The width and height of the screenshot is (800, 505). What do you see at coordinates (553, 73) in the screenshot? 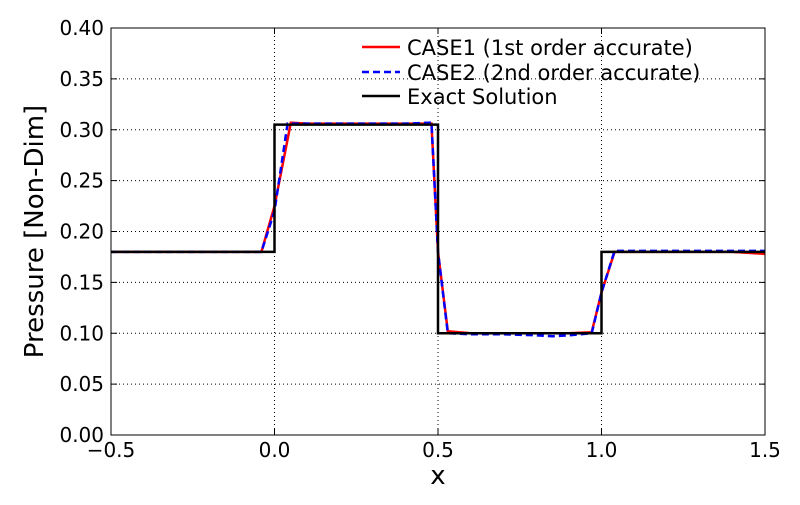
I see `legend-label-2: CASE2 (2nd order accurate)` at bounding box center [553, 73].